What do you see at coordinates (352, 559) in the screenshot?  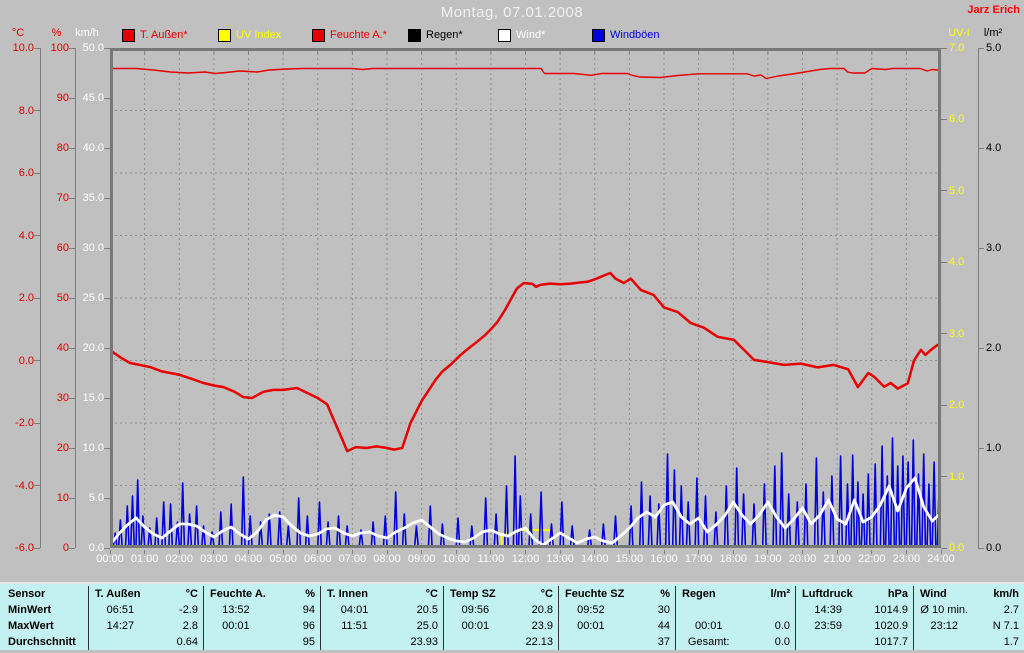 I see `x-axis-label: 07:00` at bounding box center [352, 559].